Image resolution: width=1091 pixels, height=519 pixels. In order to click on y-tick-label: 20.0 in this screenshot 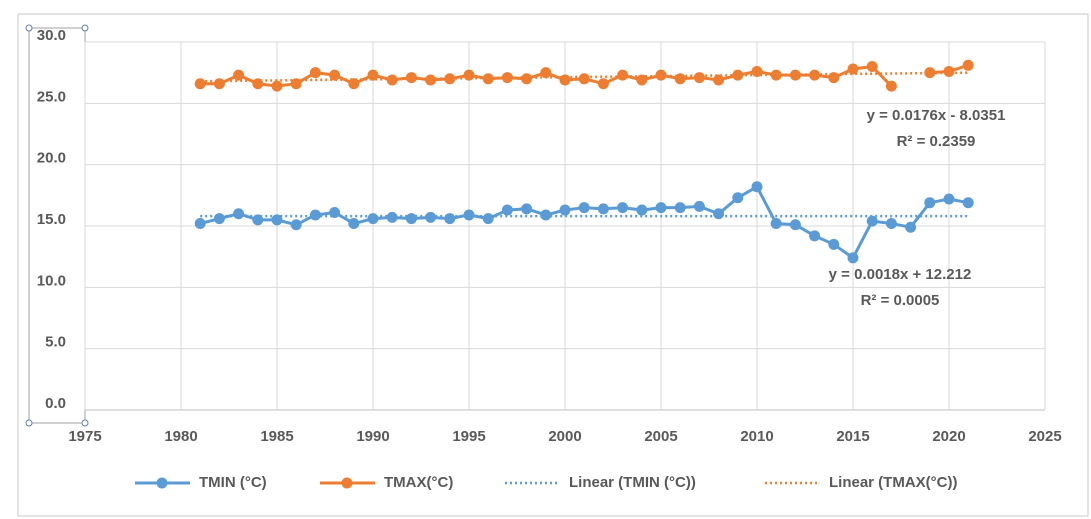, I will do `click(51, 158)`.